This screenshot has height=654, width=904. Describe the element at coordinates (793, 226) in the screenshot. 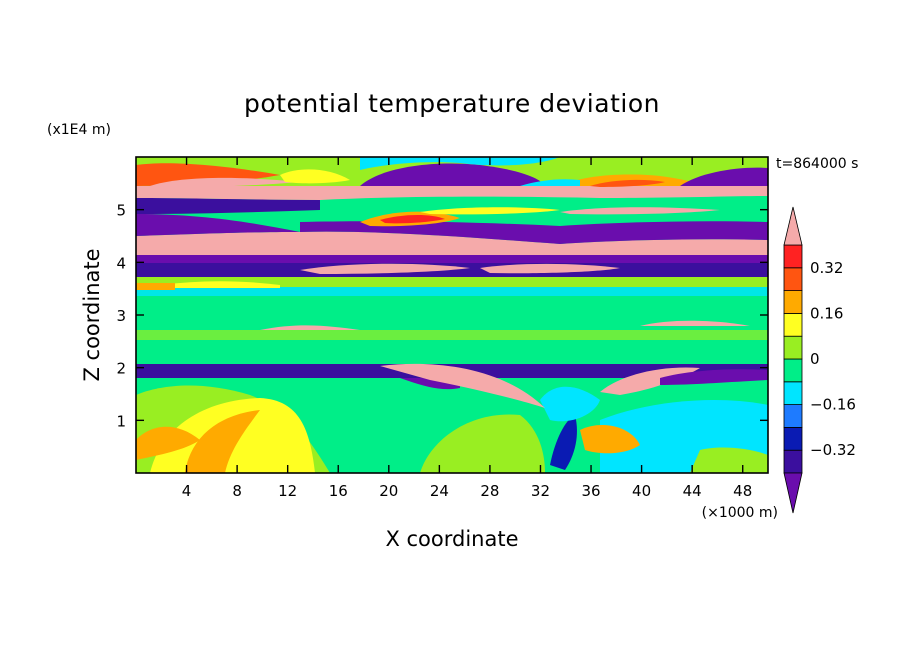

I see `colorbar-extend-top` at that location.